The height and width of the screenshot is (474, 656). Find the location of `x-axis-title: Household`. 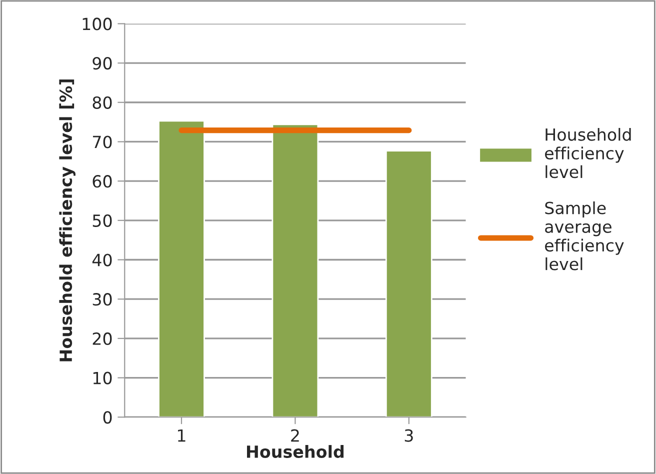

x-axis-title: Household is located at coordinates (295, 451).